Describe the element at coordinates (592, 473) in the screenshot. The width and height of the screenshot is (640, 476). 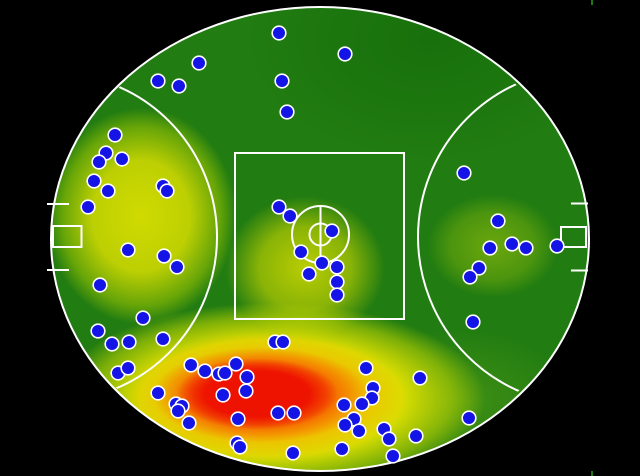
I see `plot-edge-tick-bottom` at that location.